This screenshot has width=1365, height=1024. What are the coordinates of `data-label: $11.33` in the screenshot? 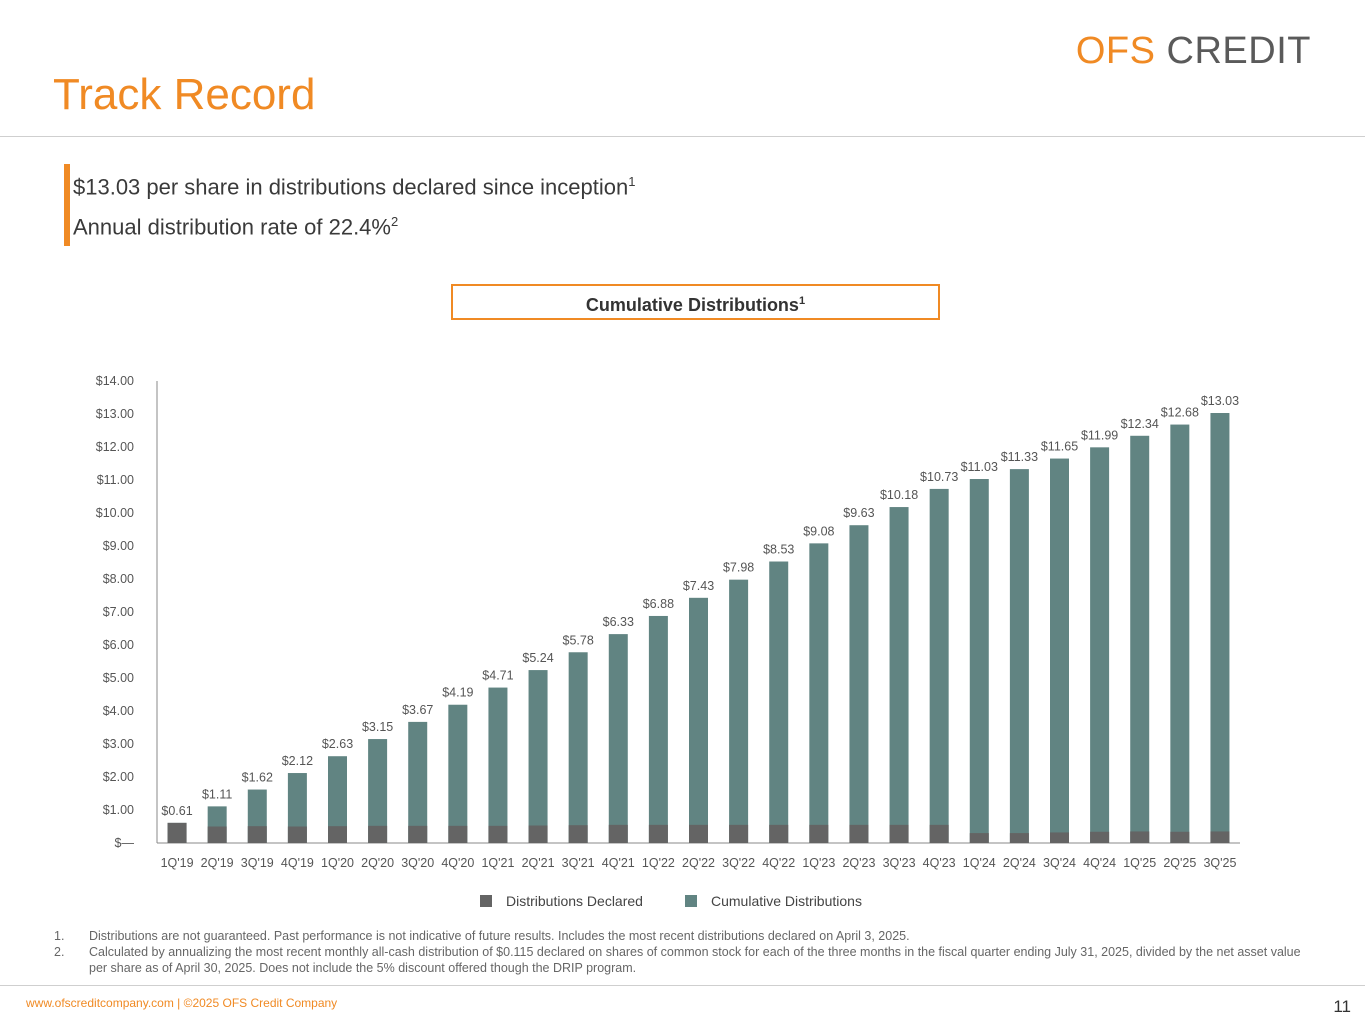 It's located at (1019, 457).